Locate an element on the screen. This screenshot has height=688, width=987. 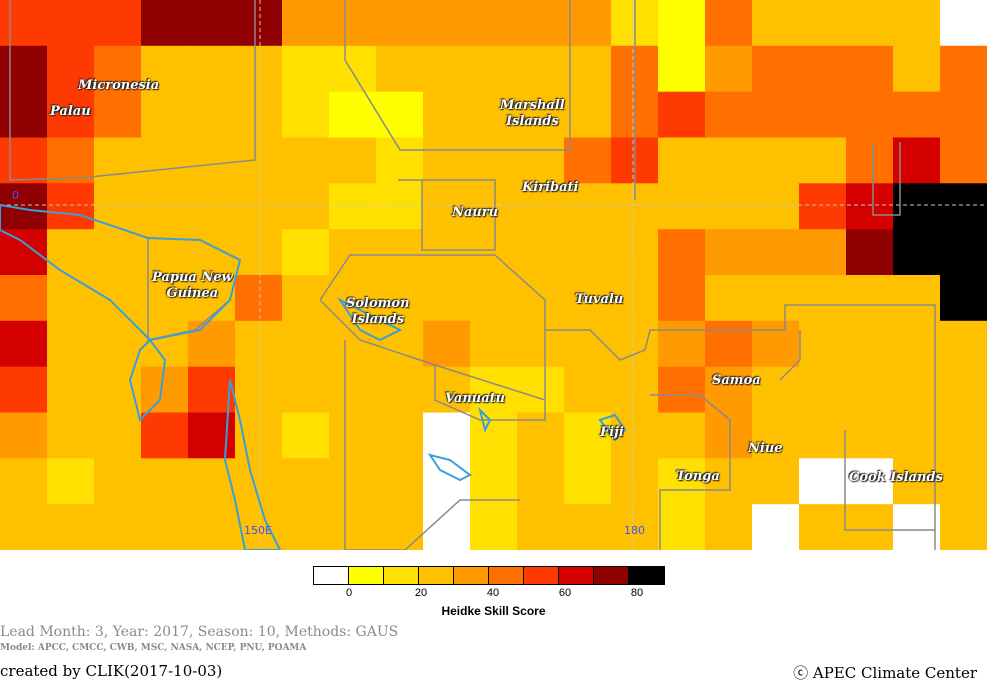
place-label-micronesia: Micronesia is located at coordinates (119, 85).